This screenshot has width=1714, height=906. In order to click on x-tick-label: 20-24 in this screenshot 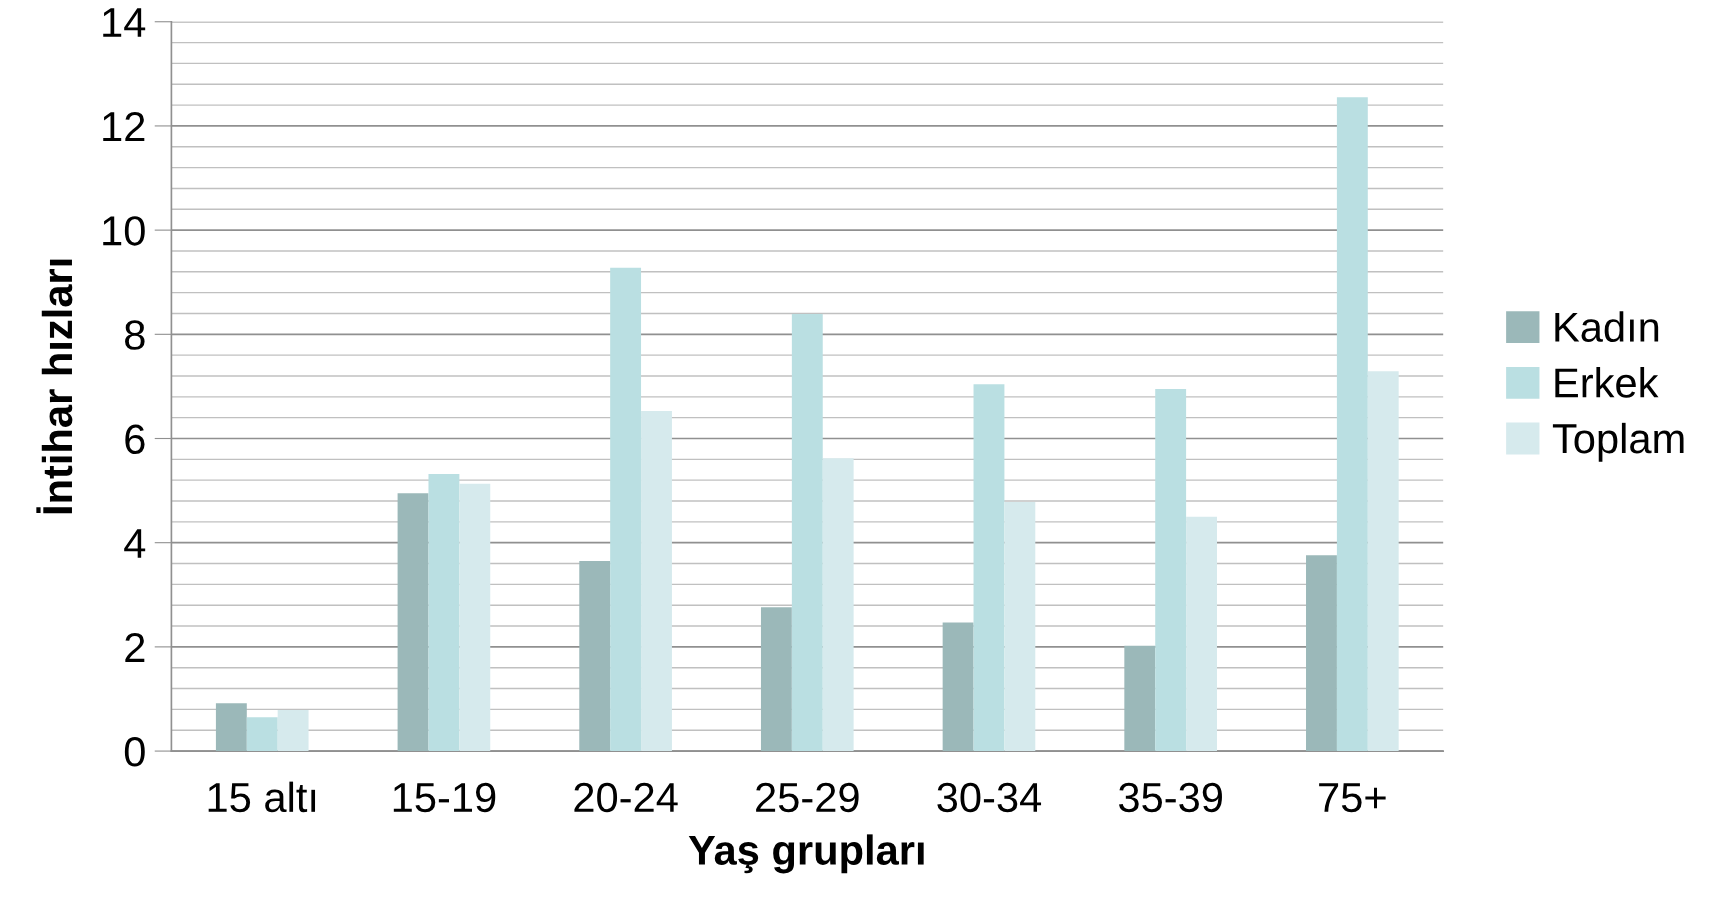, I will do `click(626, 797)`.